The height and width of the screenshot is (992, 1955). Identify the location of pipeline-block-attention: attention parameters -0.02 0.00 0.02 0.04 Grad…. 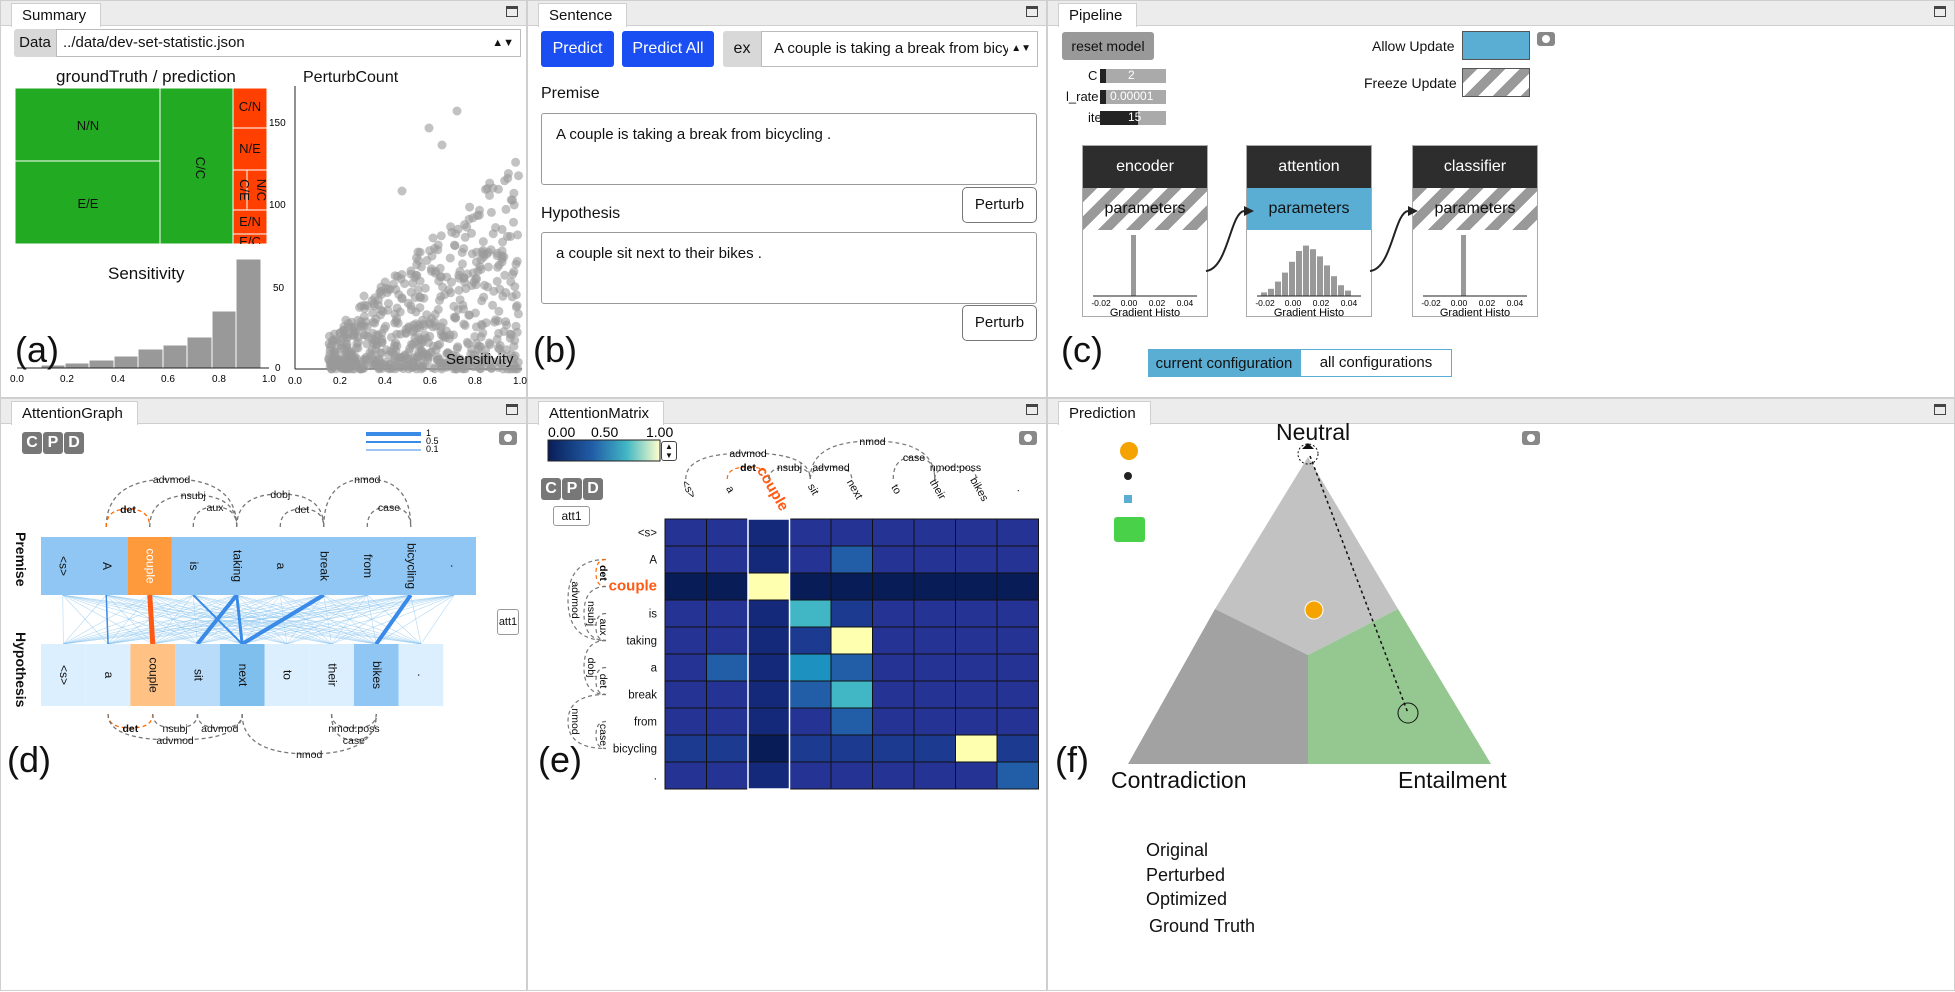
(1309, 231).